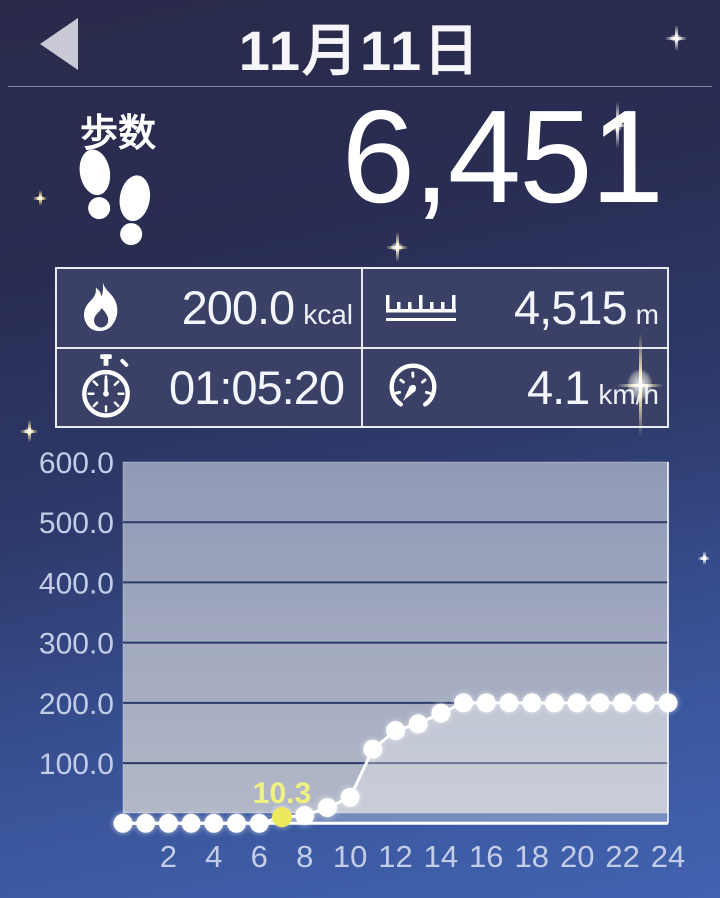  I want to click on y-tick-label: 400.0, so click(76, 583).